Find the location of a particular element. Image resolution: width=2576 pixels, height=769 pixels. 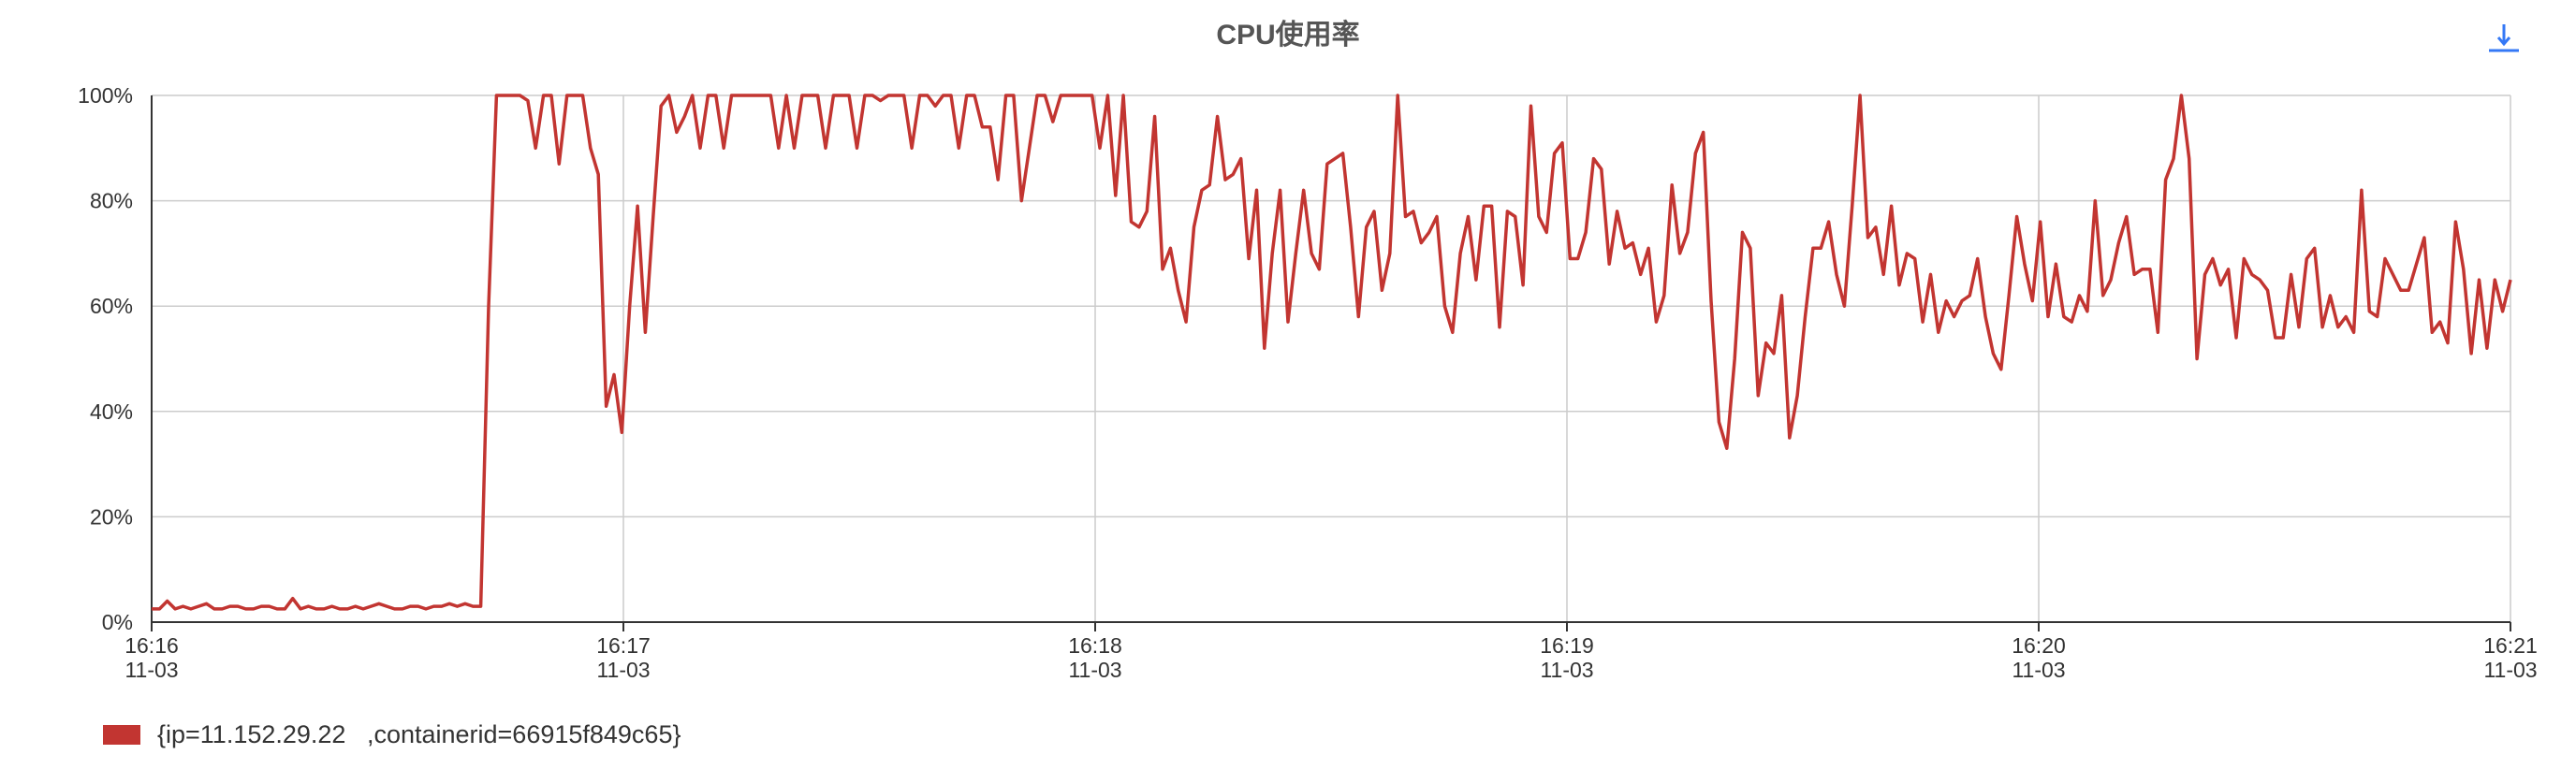

x-tick-label-time: 16:19 is located at coordinates (1567, 646).